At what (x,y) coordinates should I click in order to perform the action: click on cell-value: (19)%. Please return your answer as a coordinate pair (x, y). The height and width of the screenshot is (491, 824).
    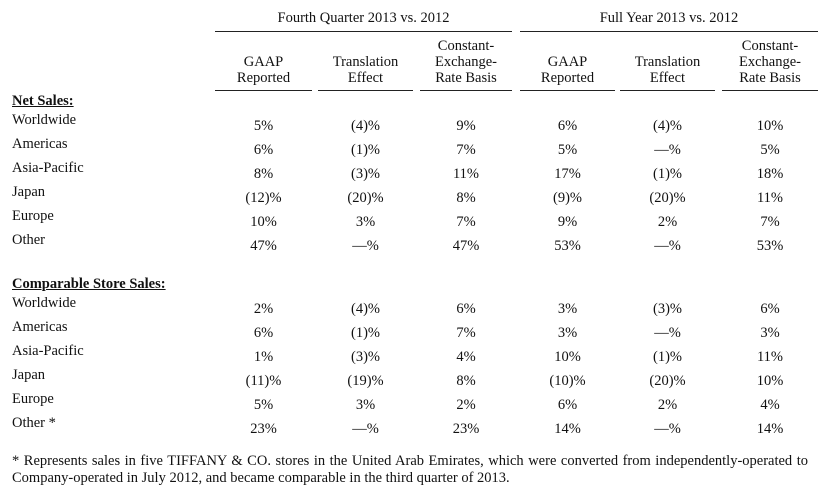
    Looking at the image, I should click on (365, 381).